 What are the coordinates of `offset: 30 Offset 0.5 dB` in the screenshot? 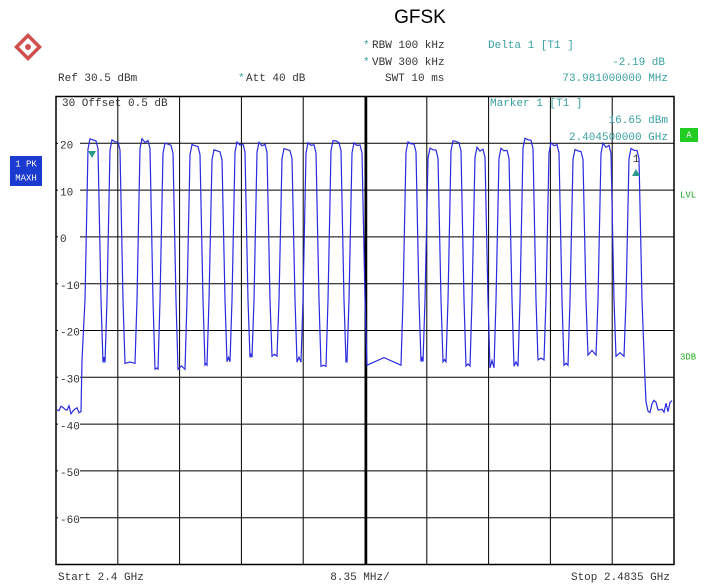 It's located at (115, 104).